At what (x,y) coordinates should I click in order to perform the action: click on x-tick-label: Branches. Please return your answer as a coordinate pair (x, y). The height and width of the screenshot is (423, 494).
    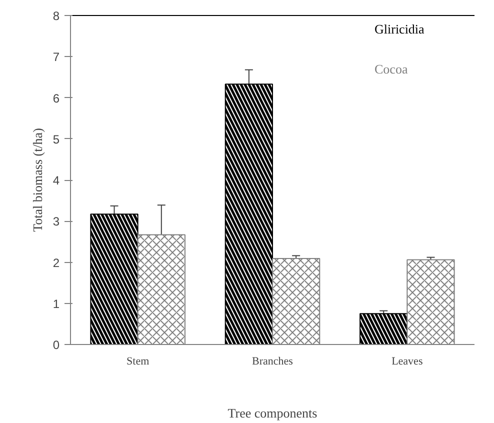
    Looking at the image, I should click on (272, 362).